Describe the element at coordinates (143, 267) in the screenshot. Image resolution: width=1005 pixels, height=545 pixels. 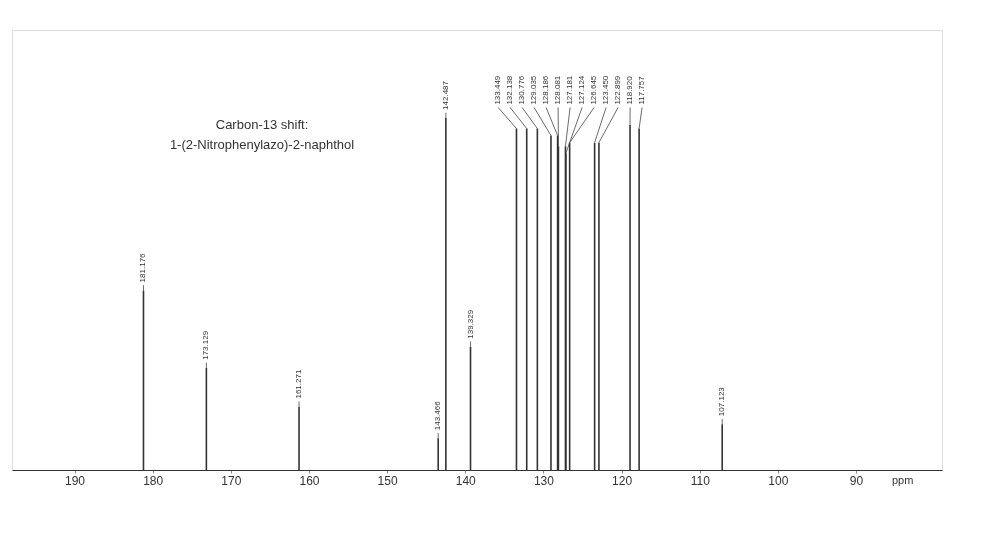
I see `annotation: 181.176` at that location.